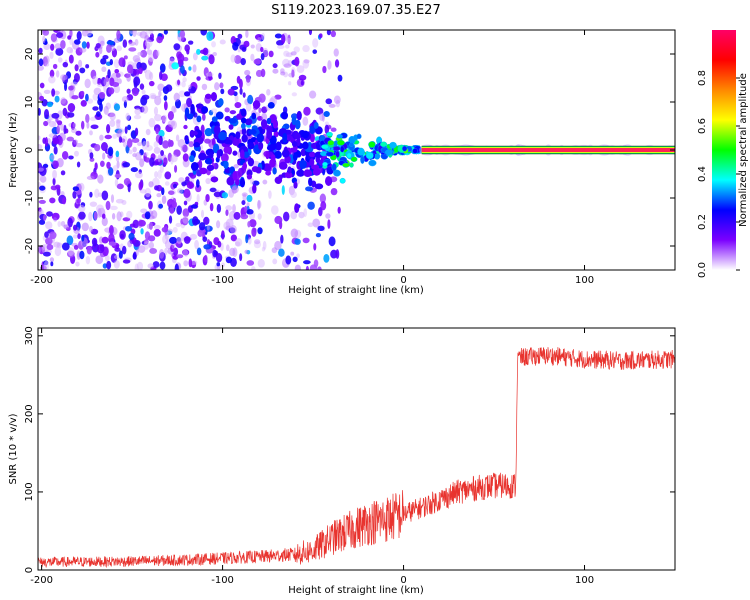 The image size is (750, 600). Describe the element at coordinates (403, 580) in the screenshot. I see `x-tick-label: 0` at that location.